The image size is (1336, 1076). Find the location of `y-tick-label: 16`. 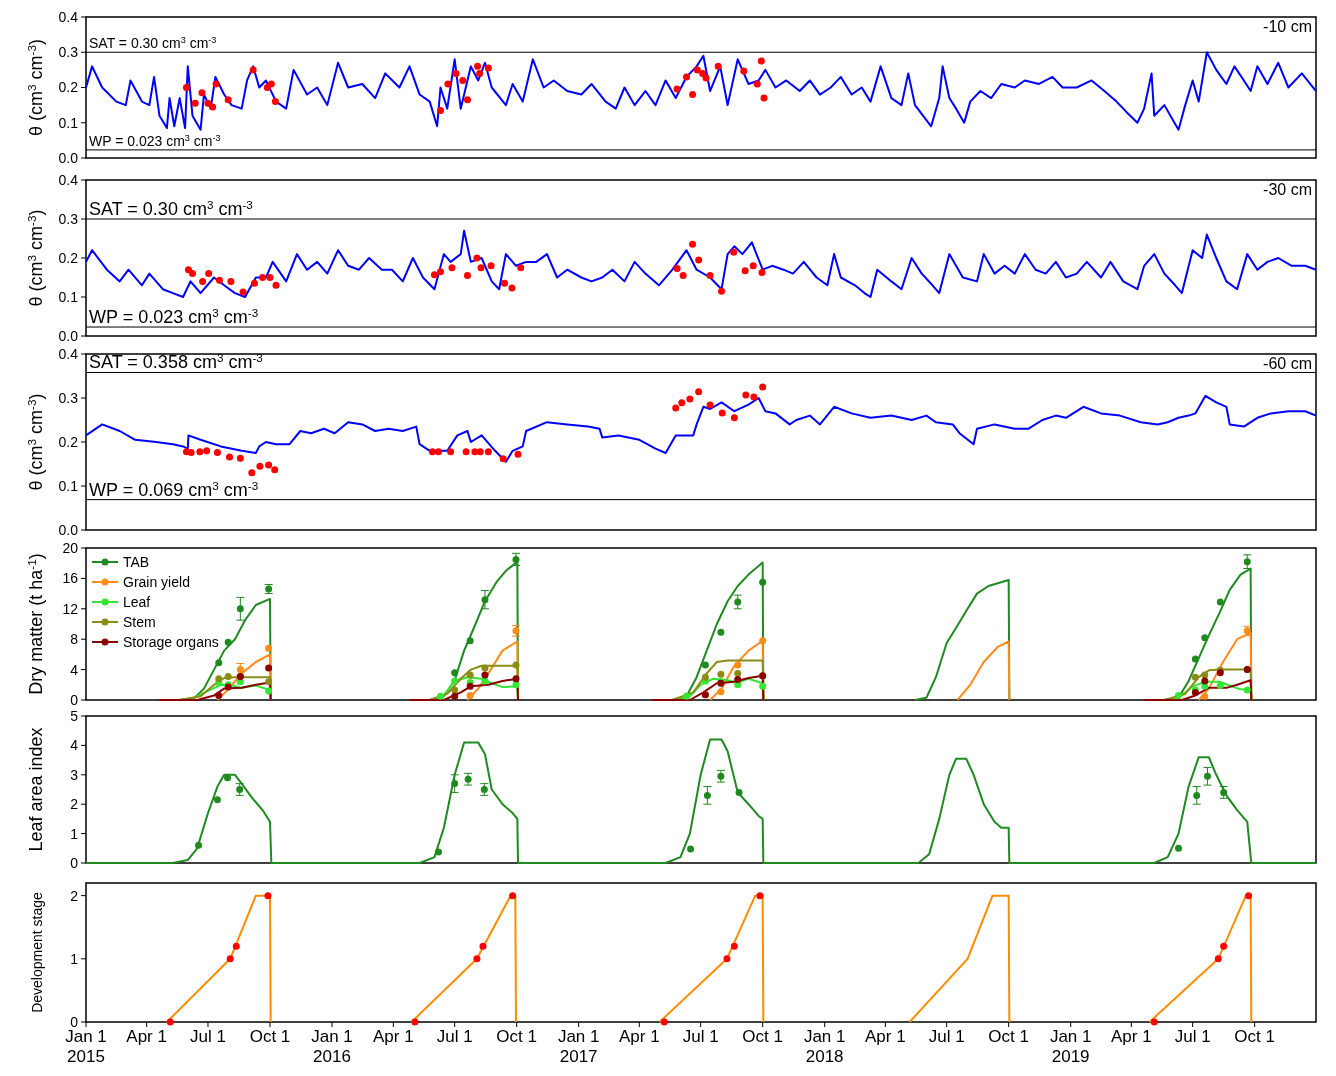

y-tick-label: 16 is located at coordinates (70, 578).